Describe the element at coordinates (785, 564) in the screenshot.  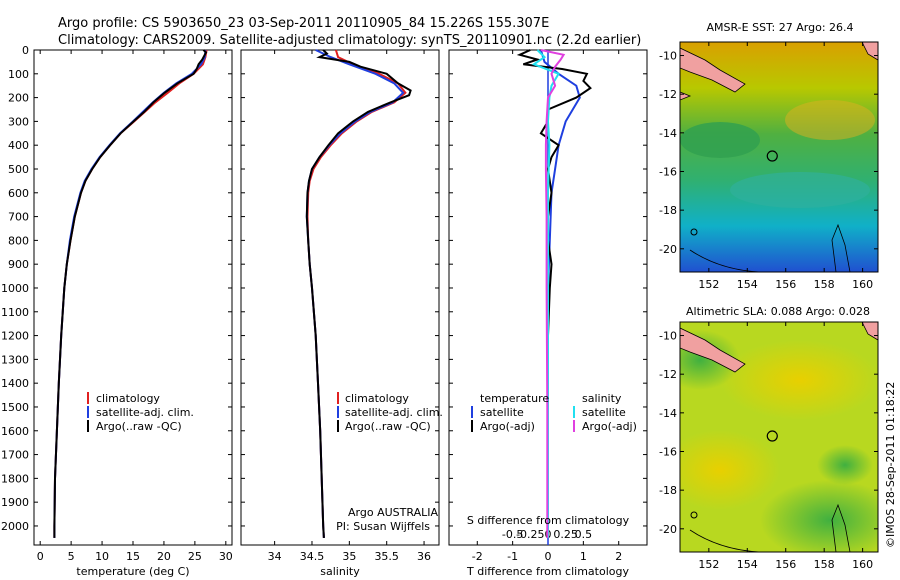
I see `map-lon-label: 156` at that location.